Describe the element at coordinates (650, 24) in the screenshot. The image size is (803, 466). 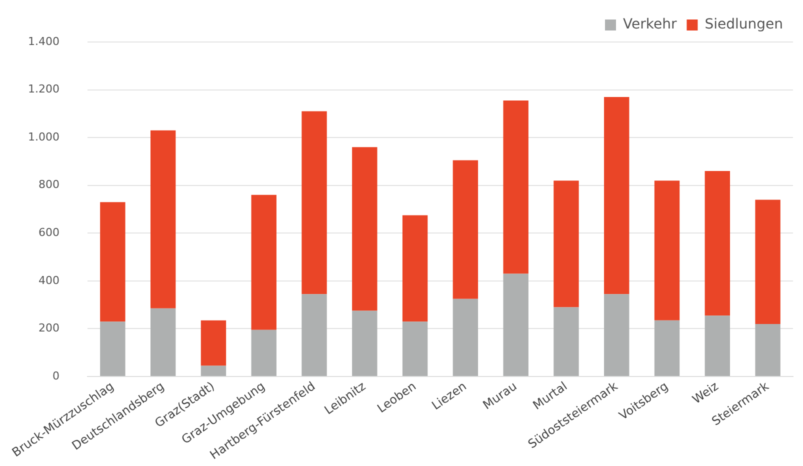
I see `legend-label: Verkehr` at that location.